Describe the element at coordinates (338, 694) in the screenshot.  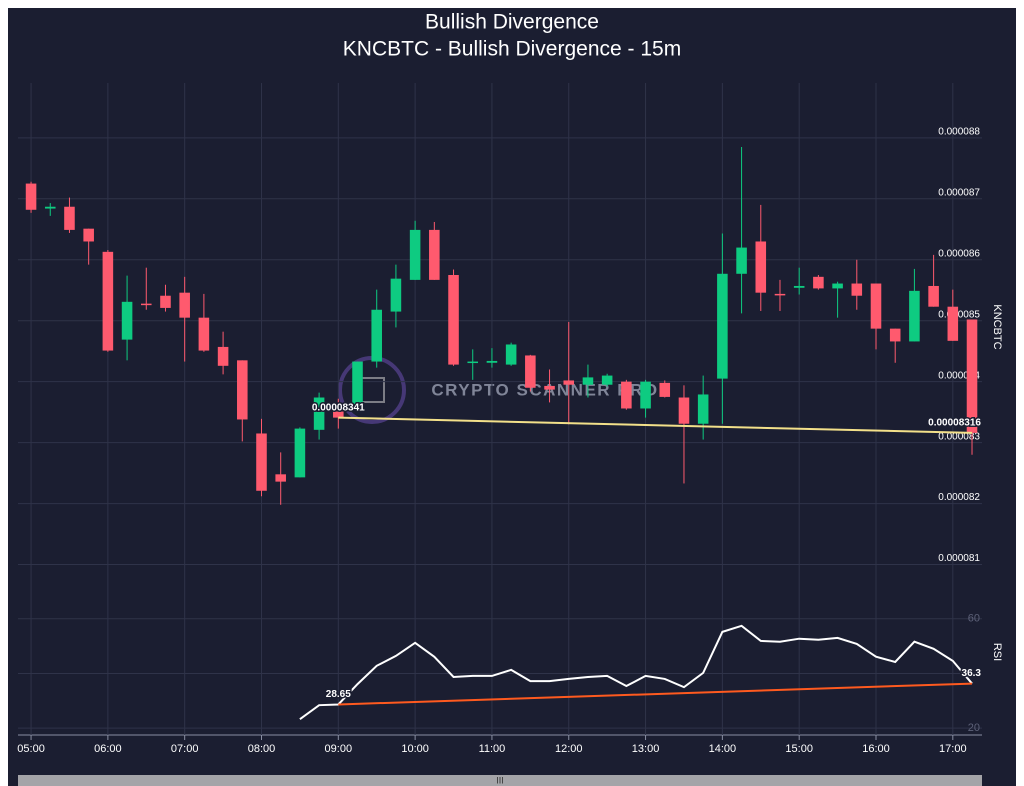
I see `divergence-label: 28.65` at that location.